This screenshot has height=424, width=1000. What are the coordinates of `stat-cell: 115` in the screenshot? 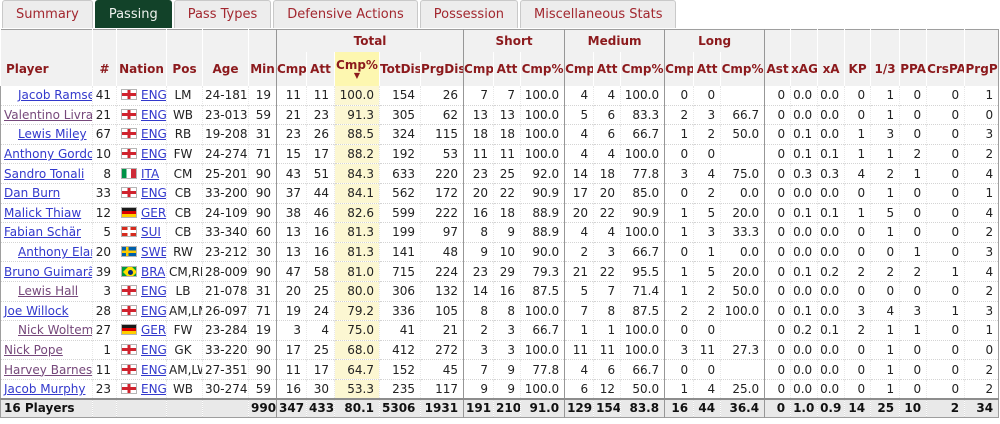 It's located at (441, 134).